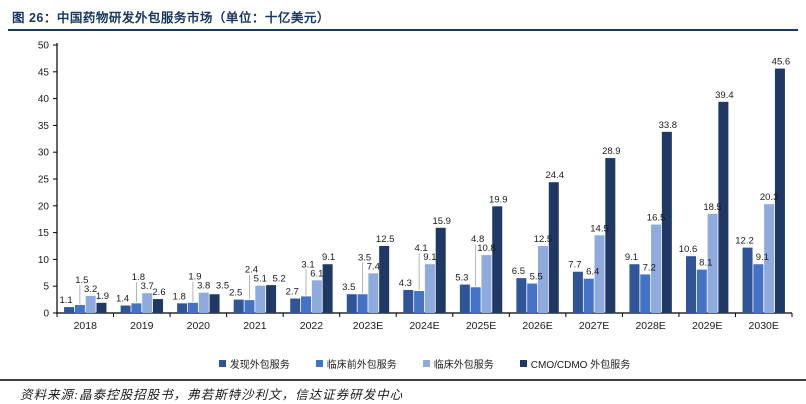  What do you see at coordinates (769, 197) in the screenshot?
I see `svg-text: 20.3` at bounding box center [769, 197].